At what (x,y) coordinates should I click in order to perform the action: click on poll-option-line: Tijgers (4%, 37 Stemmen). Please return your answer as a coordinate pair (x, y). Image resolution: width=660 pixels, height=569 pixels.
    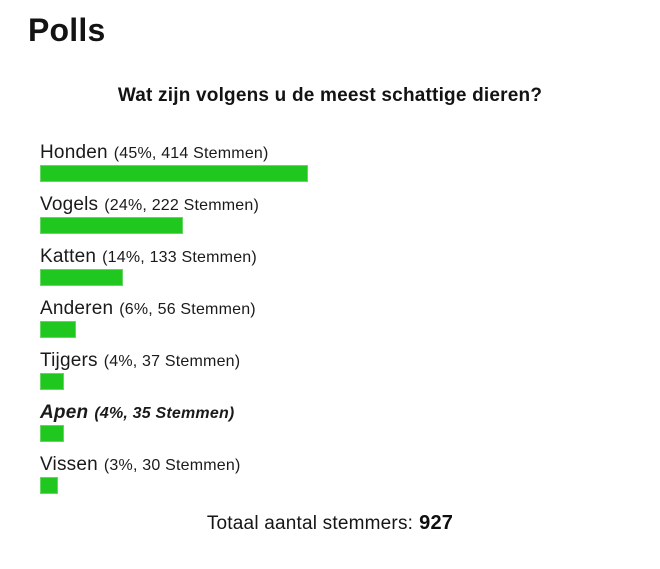
    Looking at the image, I should click on (337, 361).